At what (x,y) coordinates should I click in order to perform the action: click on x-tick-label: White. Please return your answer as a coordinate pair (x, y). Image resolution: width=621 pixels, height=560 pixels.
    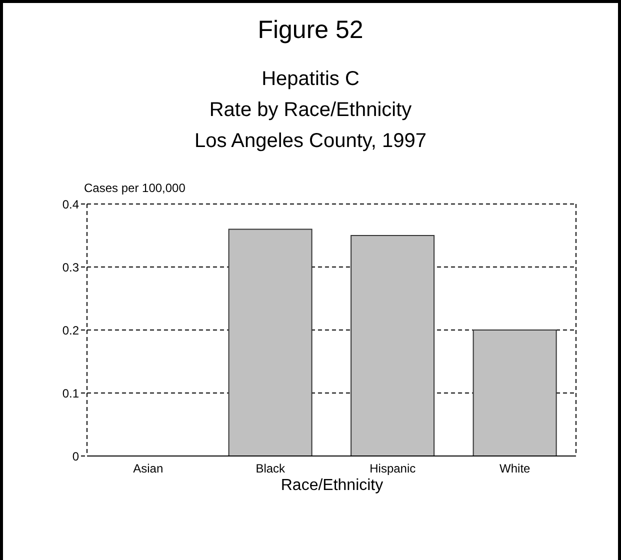
    Looking at the image, I should click on (515, 469).